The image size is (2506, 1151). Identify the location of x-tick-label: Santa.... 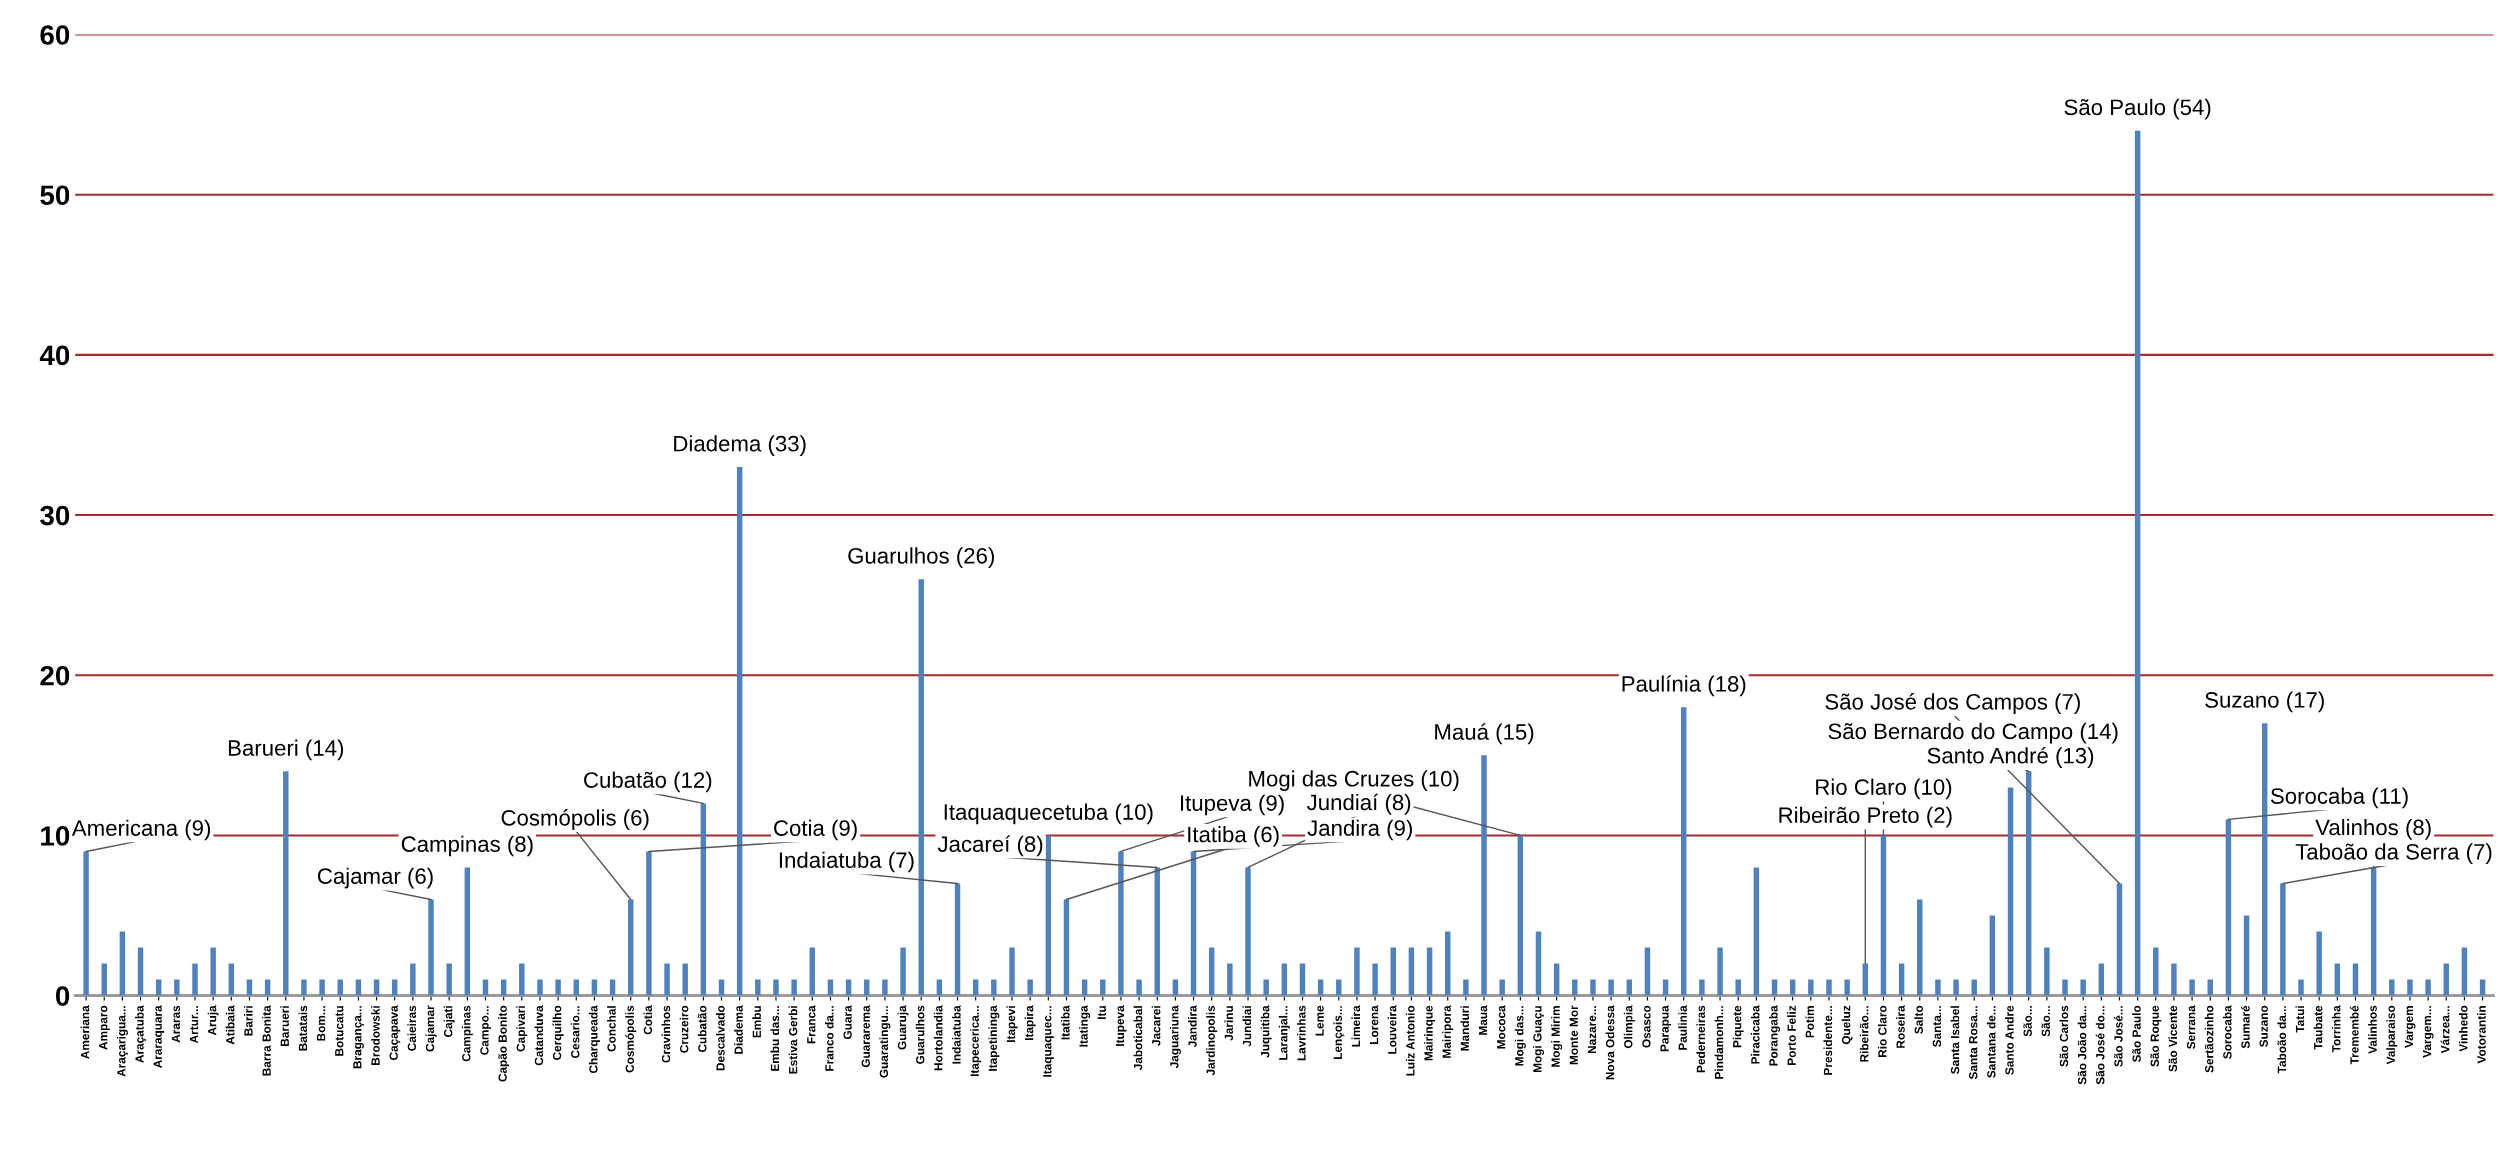
(1937, 1026).